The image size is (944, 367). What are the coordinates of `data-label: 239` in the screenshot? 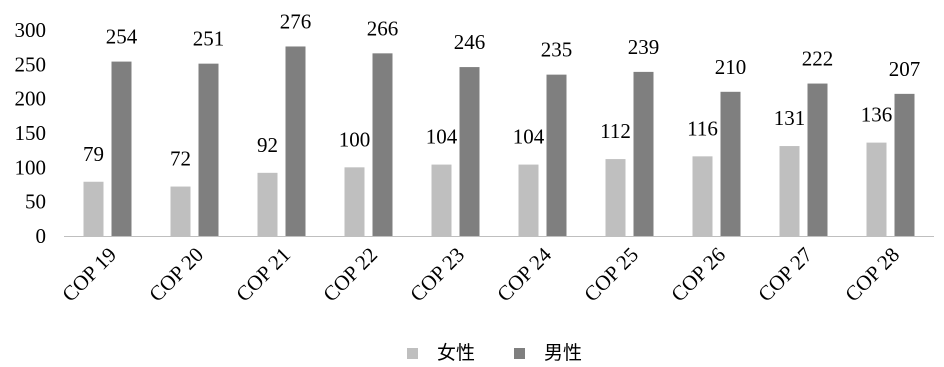 It's located at (644, 47).